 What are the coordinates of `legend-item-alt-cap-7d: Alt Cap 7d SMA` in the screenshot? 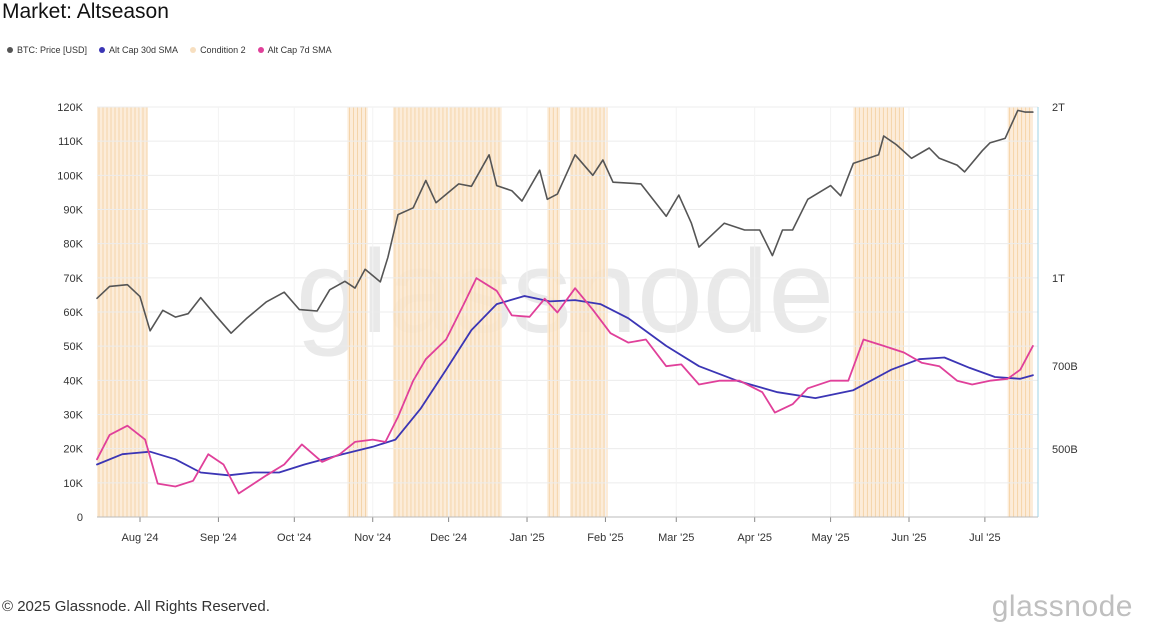 It's located at (294, 50).